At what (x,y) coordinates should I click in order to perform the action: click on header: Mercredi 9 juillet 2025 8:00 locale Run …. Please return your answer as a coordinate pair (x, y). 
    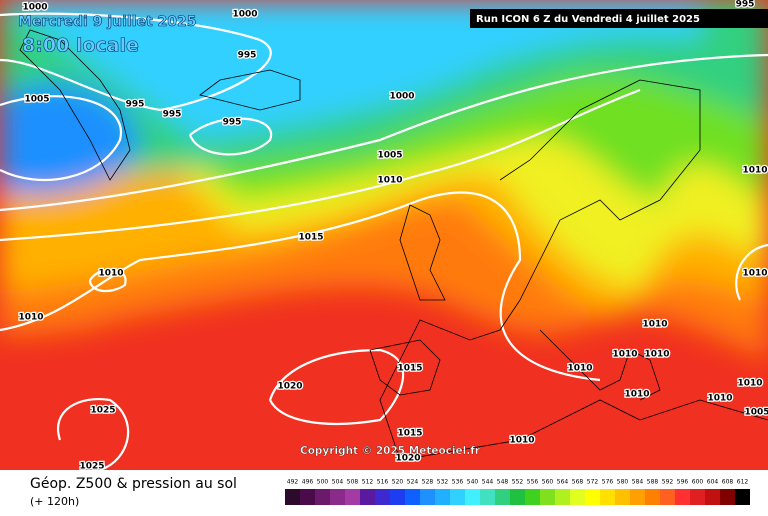
    Looking at the image, I should click on (393, 33).